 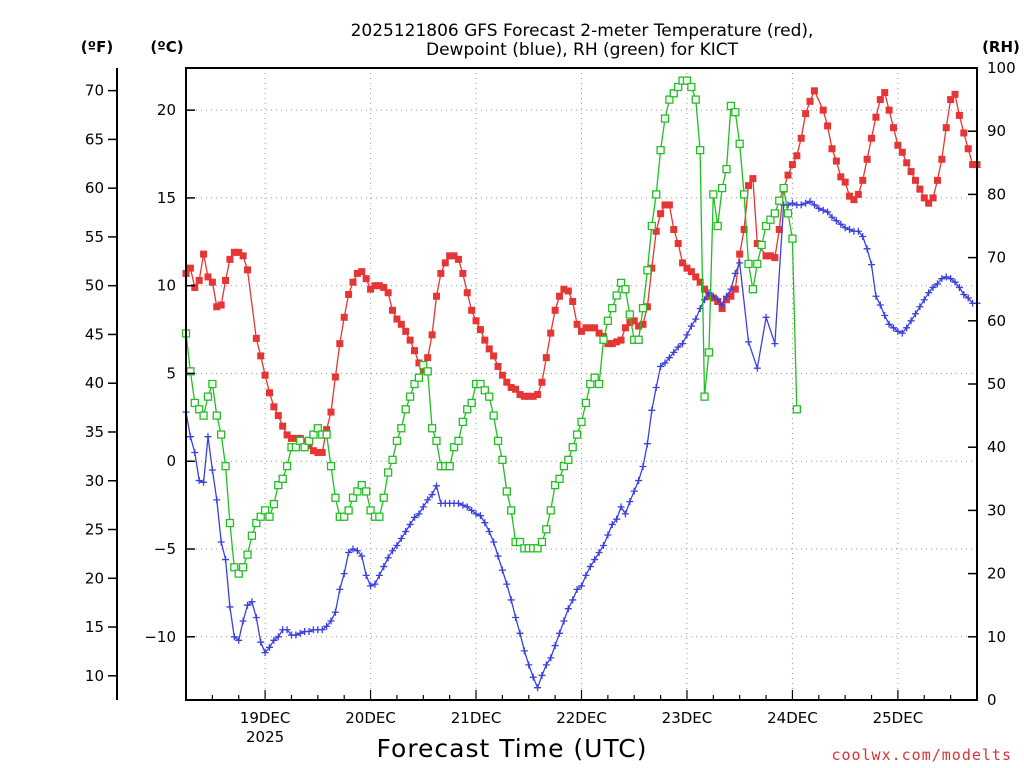 I want to click on fahrenheit-tick-label: 65, so click(x=94, y=139).